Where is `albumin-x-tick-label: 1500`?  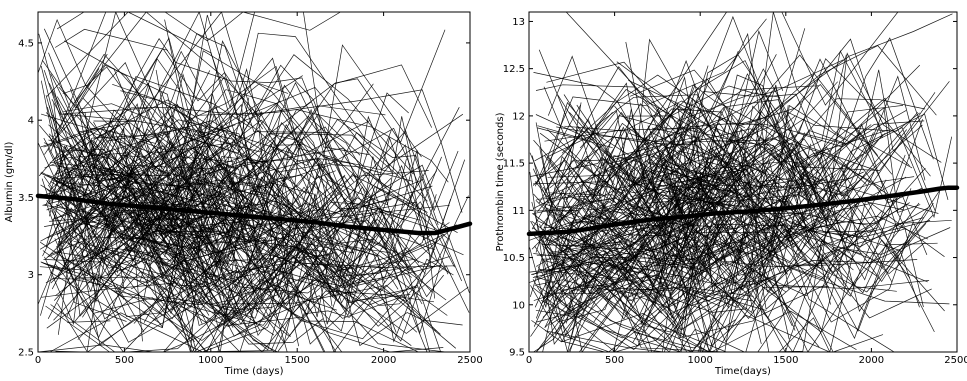 albumin-x-tick-label: 1500 is located at coordinates (296, 360).